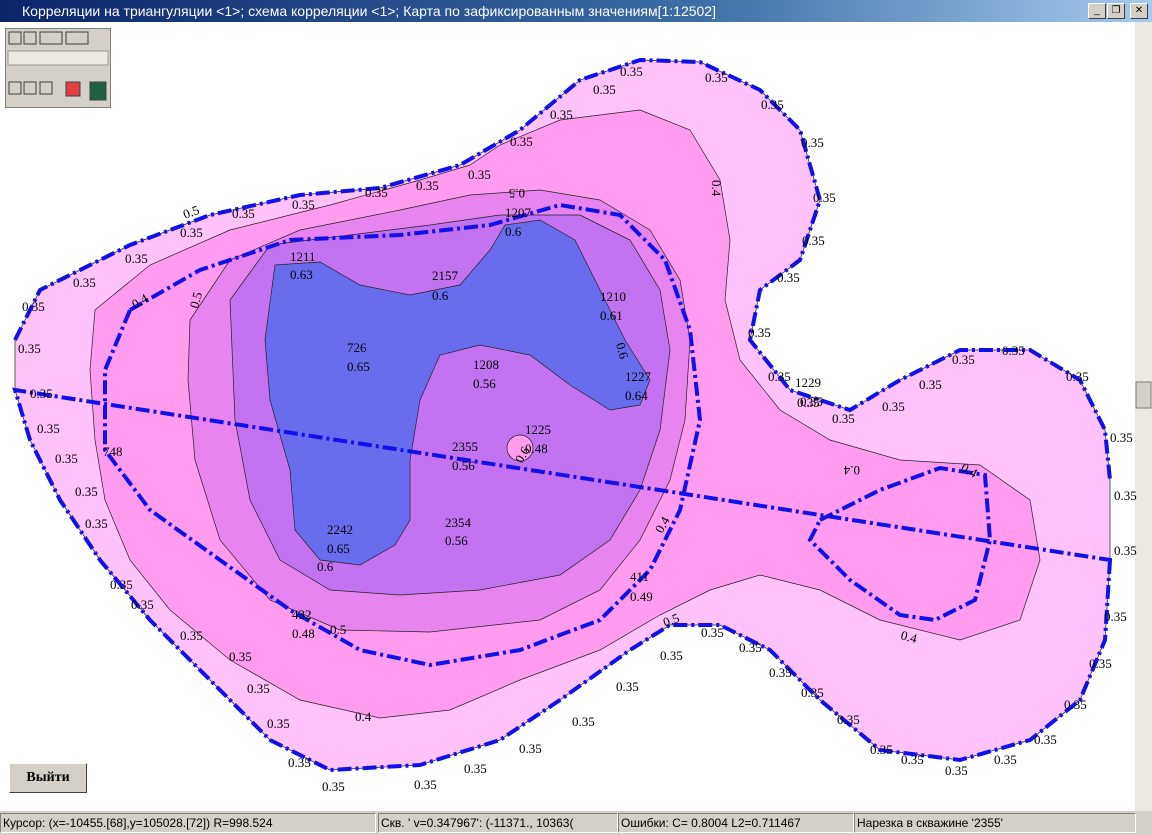 Image resolution: width=1152 pixels, height=835 pixels. What do you see at coordinates (48, 778) in the screenshot?
I see `exit-button: Выйти` at bounding box center [48, 778].